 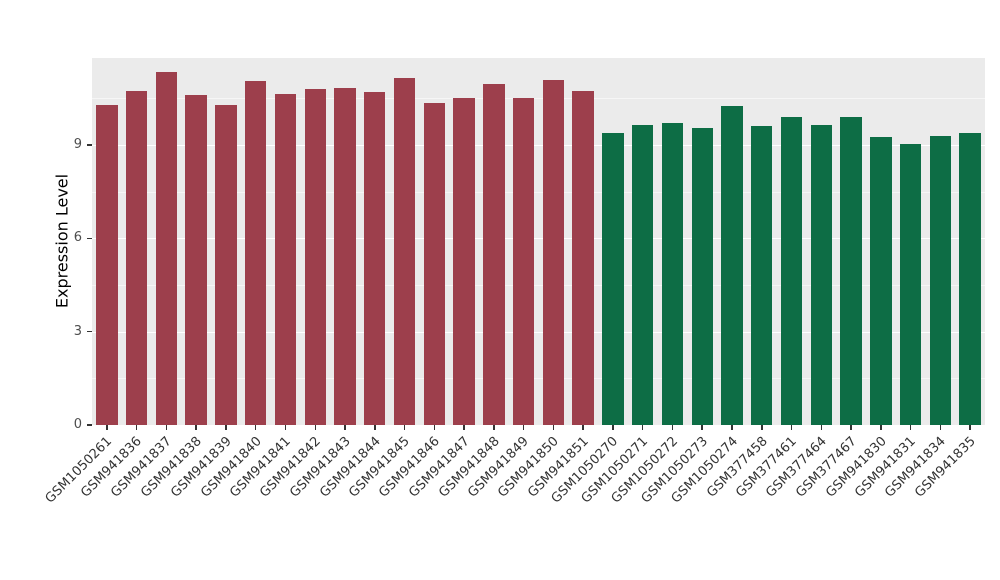 I want to click on bar-GSM1050274, so click(x=732, y=265).